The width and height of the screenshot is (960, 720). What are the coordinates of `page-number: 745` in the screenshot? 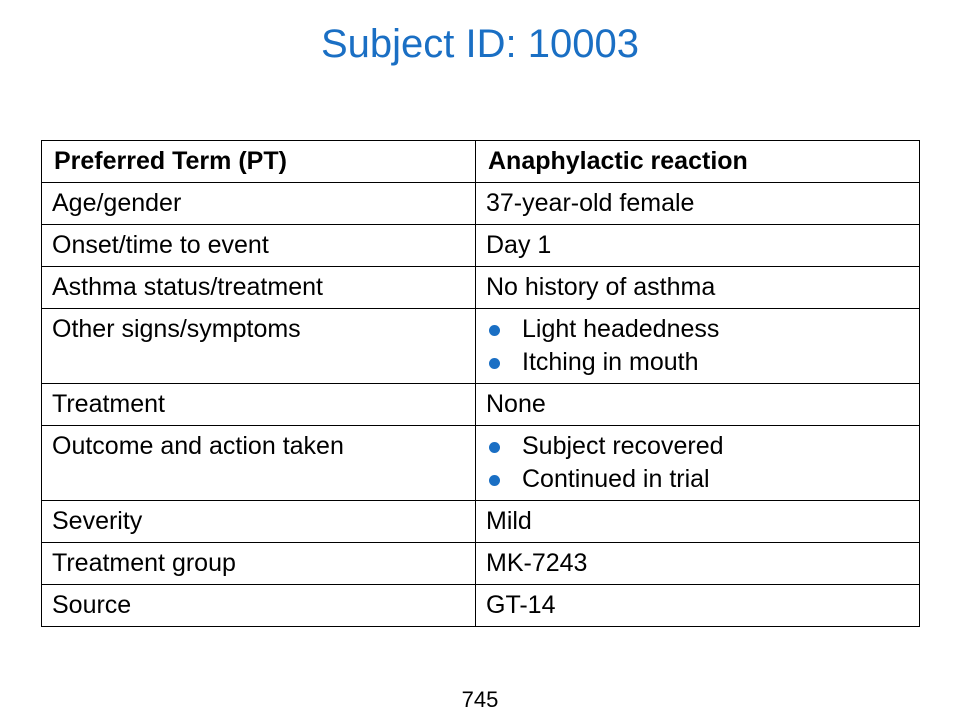 It's located at (480, 699).